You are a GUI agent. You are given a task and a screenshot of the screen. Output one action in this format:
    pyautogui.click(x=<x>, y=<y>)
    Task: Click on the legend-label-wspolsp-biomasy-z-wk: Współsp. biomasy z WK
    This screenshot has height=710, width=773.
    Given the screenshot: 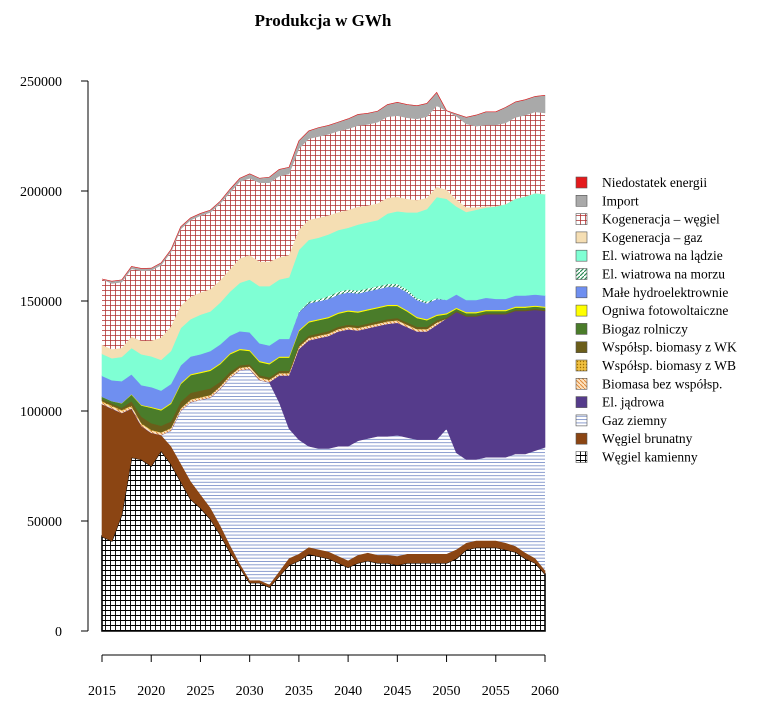 What is the action you would take?
    pyautogui.click(x=669, y=347)
    